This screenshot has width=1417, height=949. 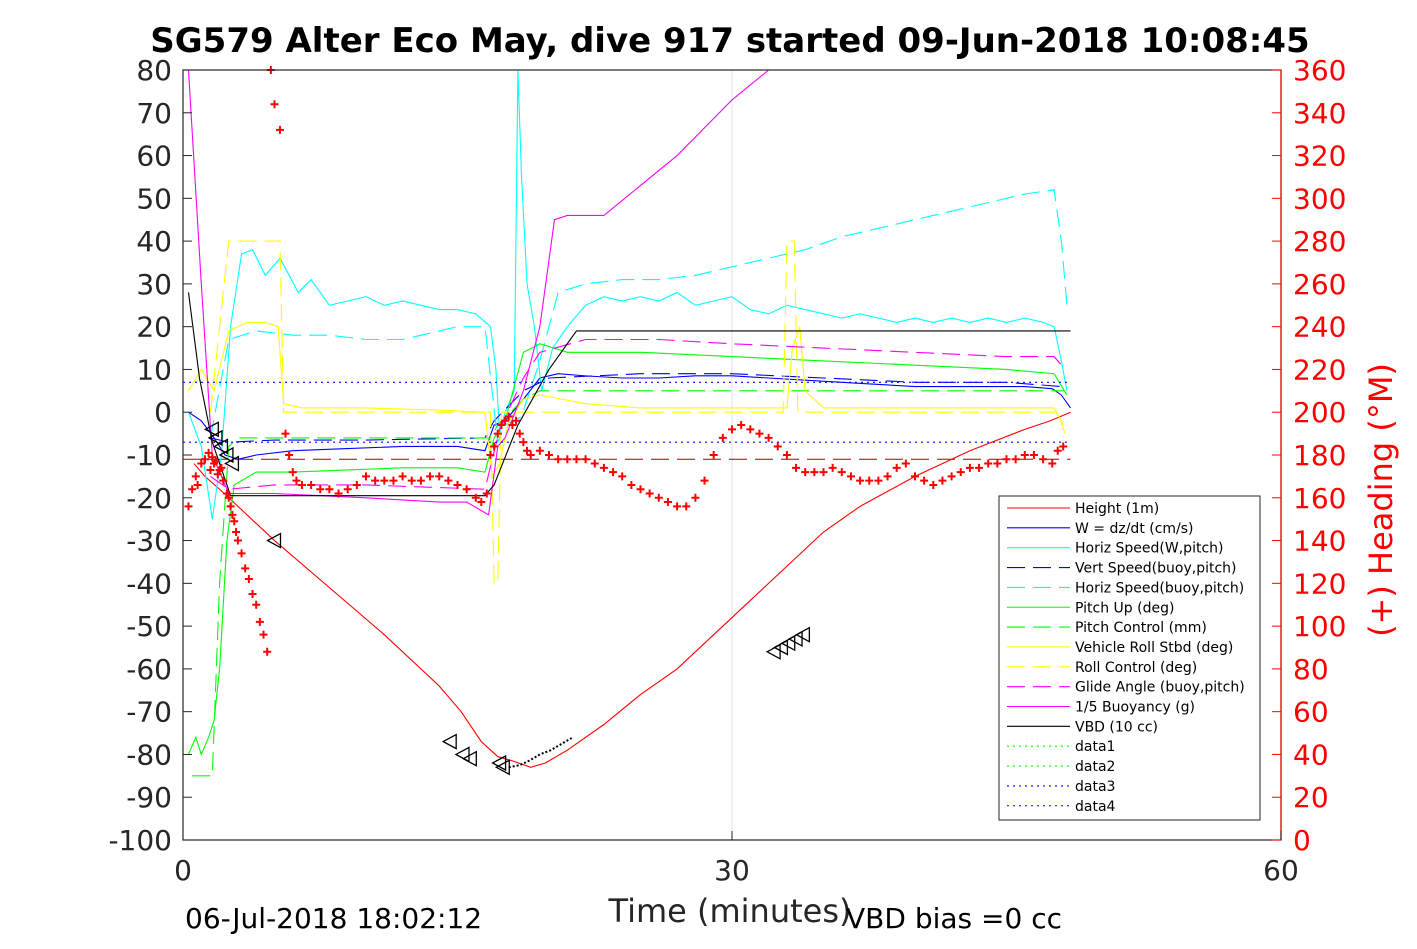 I want to click on legend-label-4: Horiz Speed(buoy,pitch), so click(x=1159, y=588).